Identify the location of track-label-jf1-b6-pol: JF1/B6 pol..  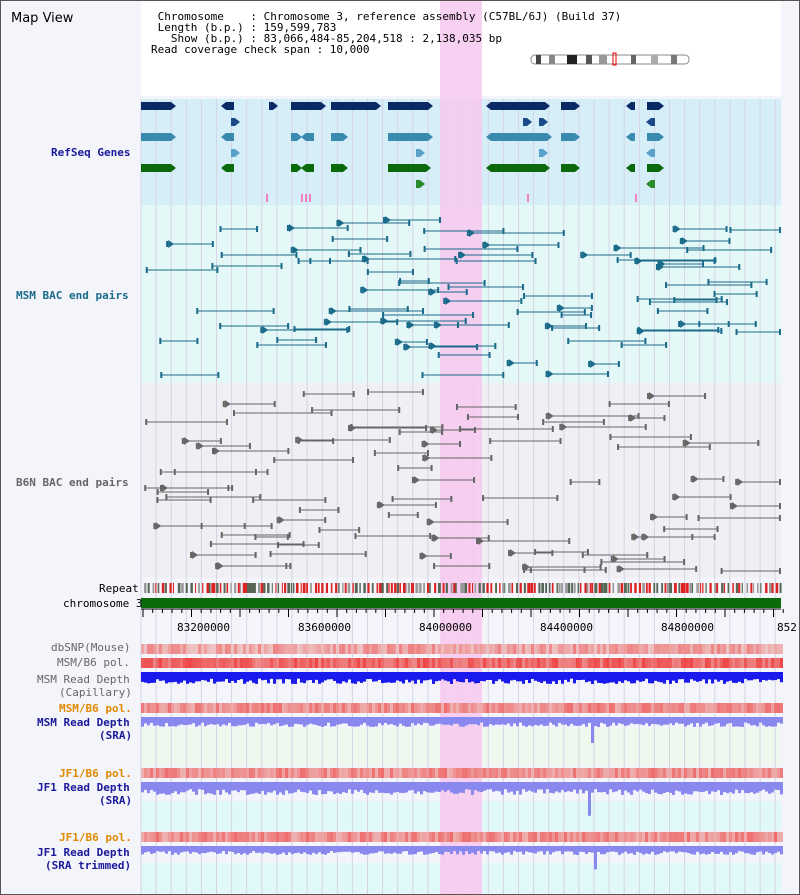
(95, 773).